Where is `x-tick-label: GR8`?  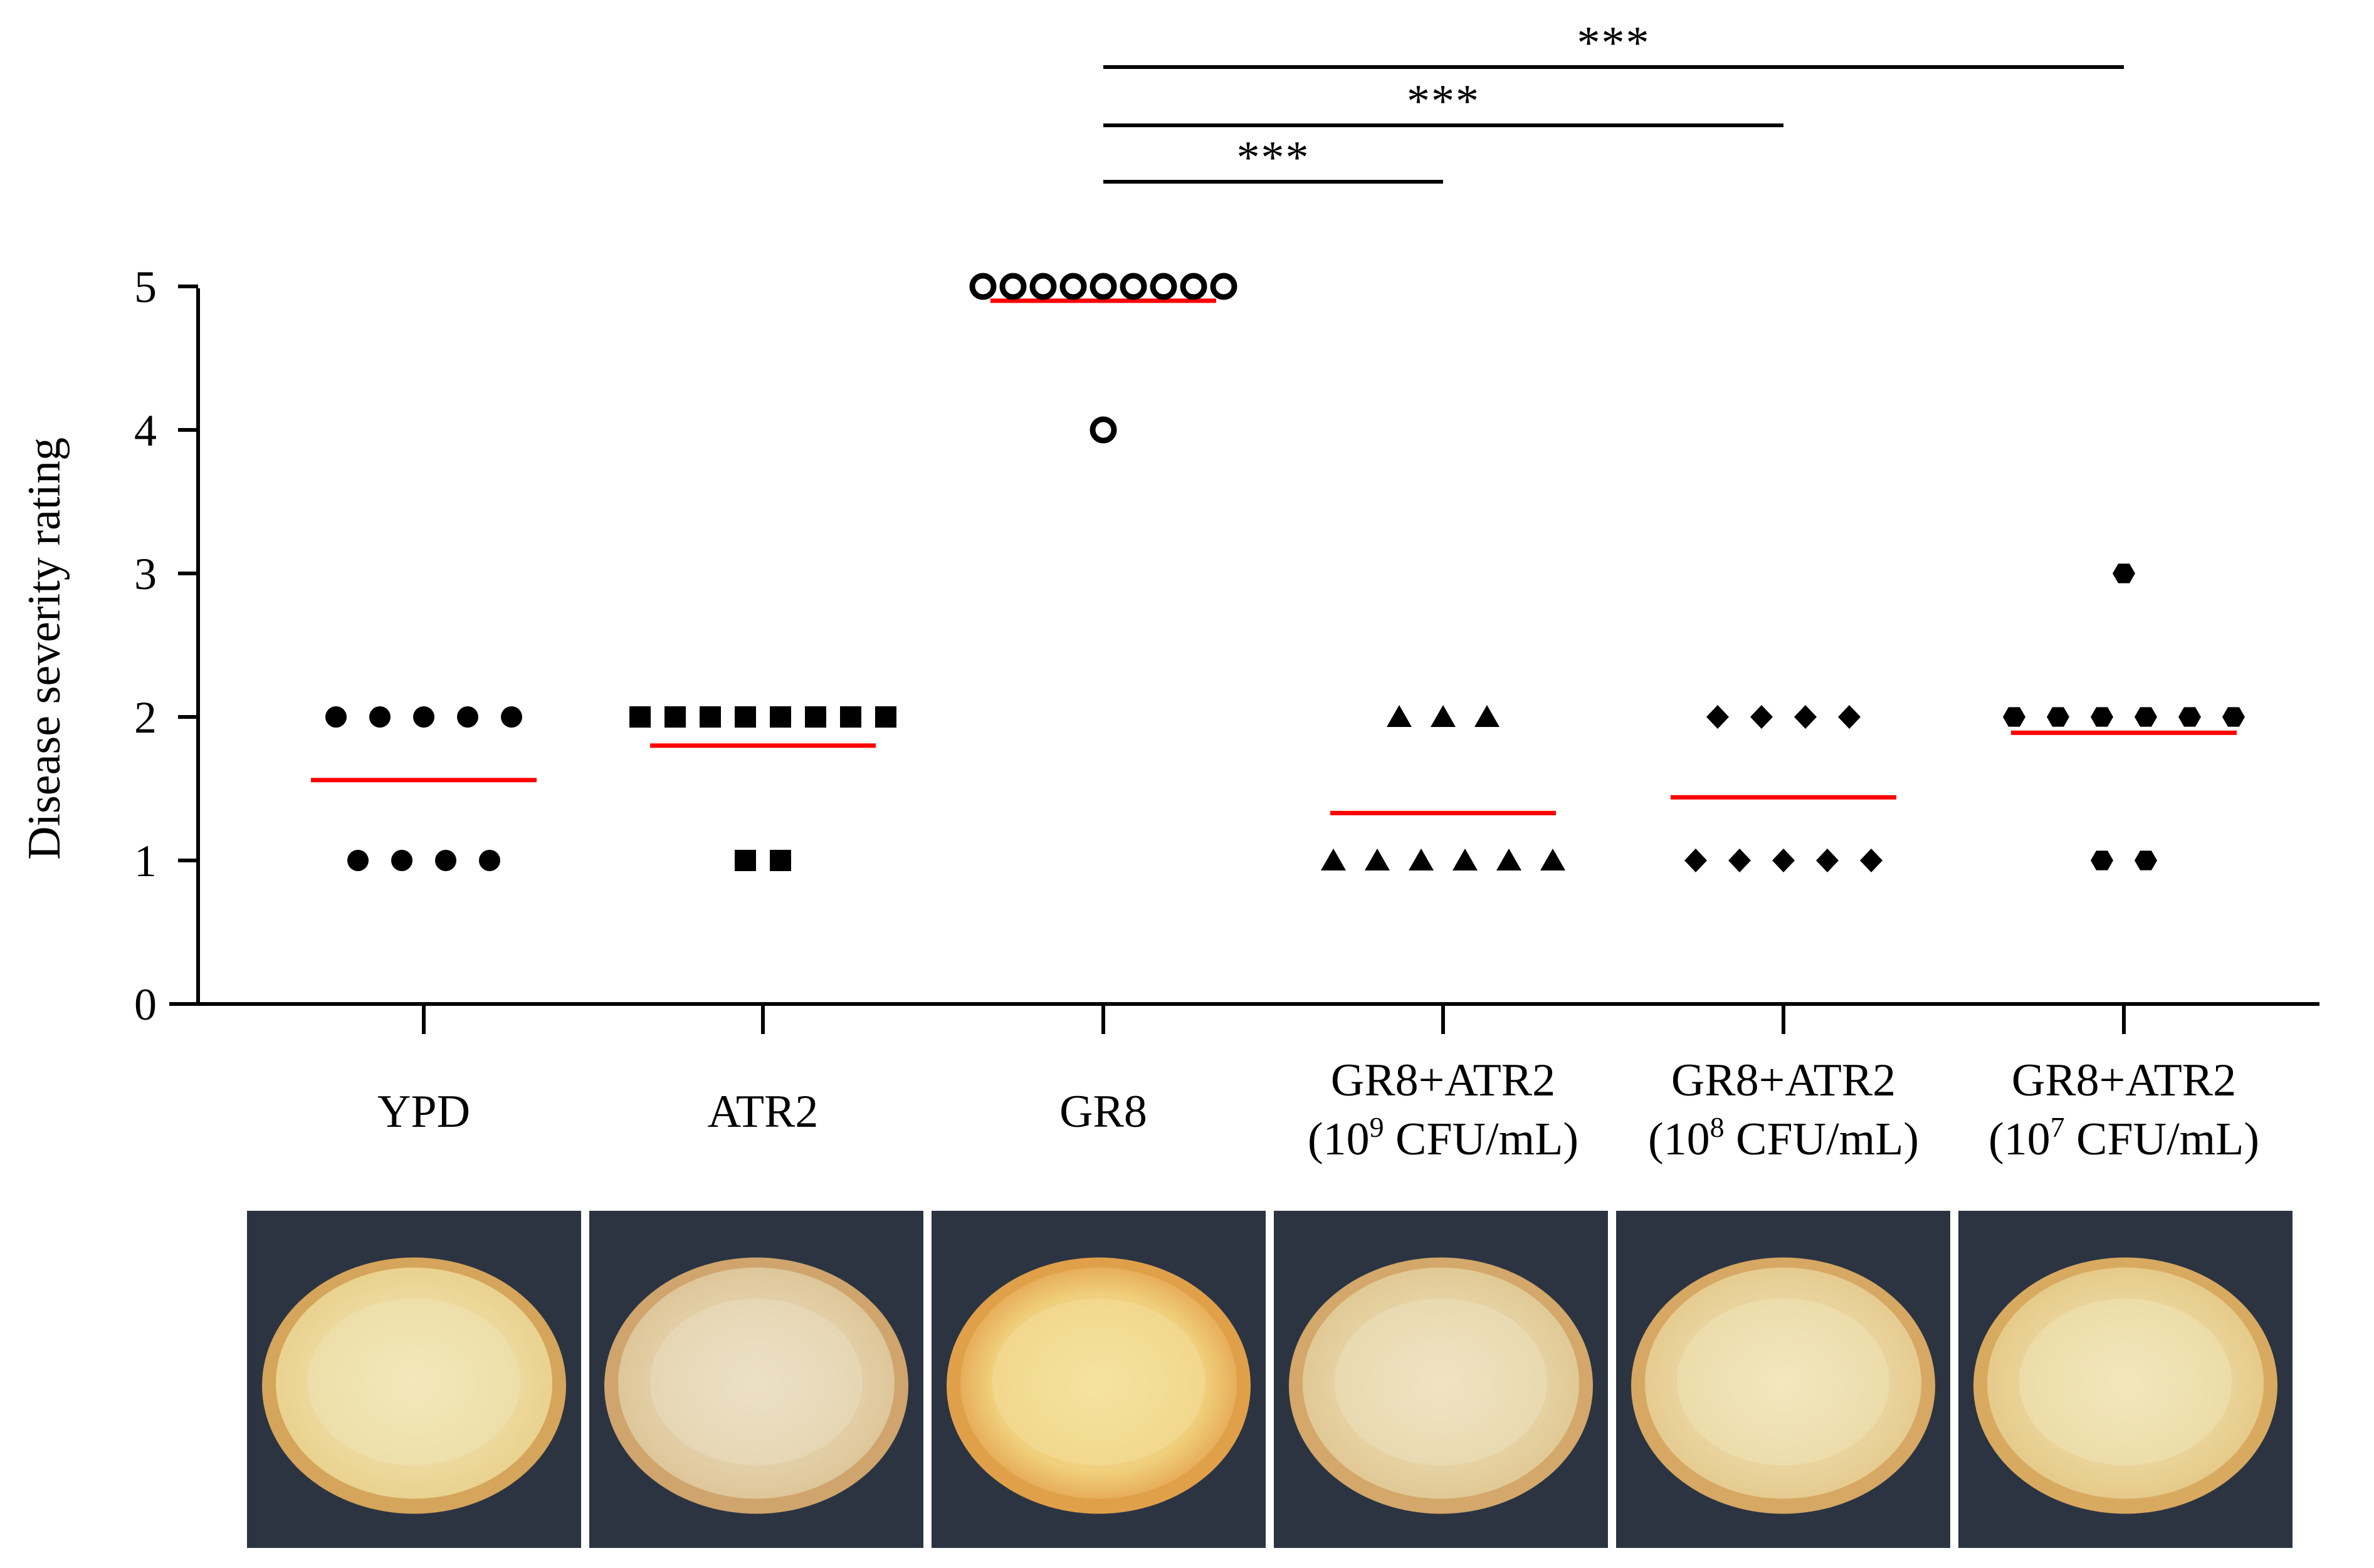
x-tick-label: GR8 is located at coordinates (1103, 1111).